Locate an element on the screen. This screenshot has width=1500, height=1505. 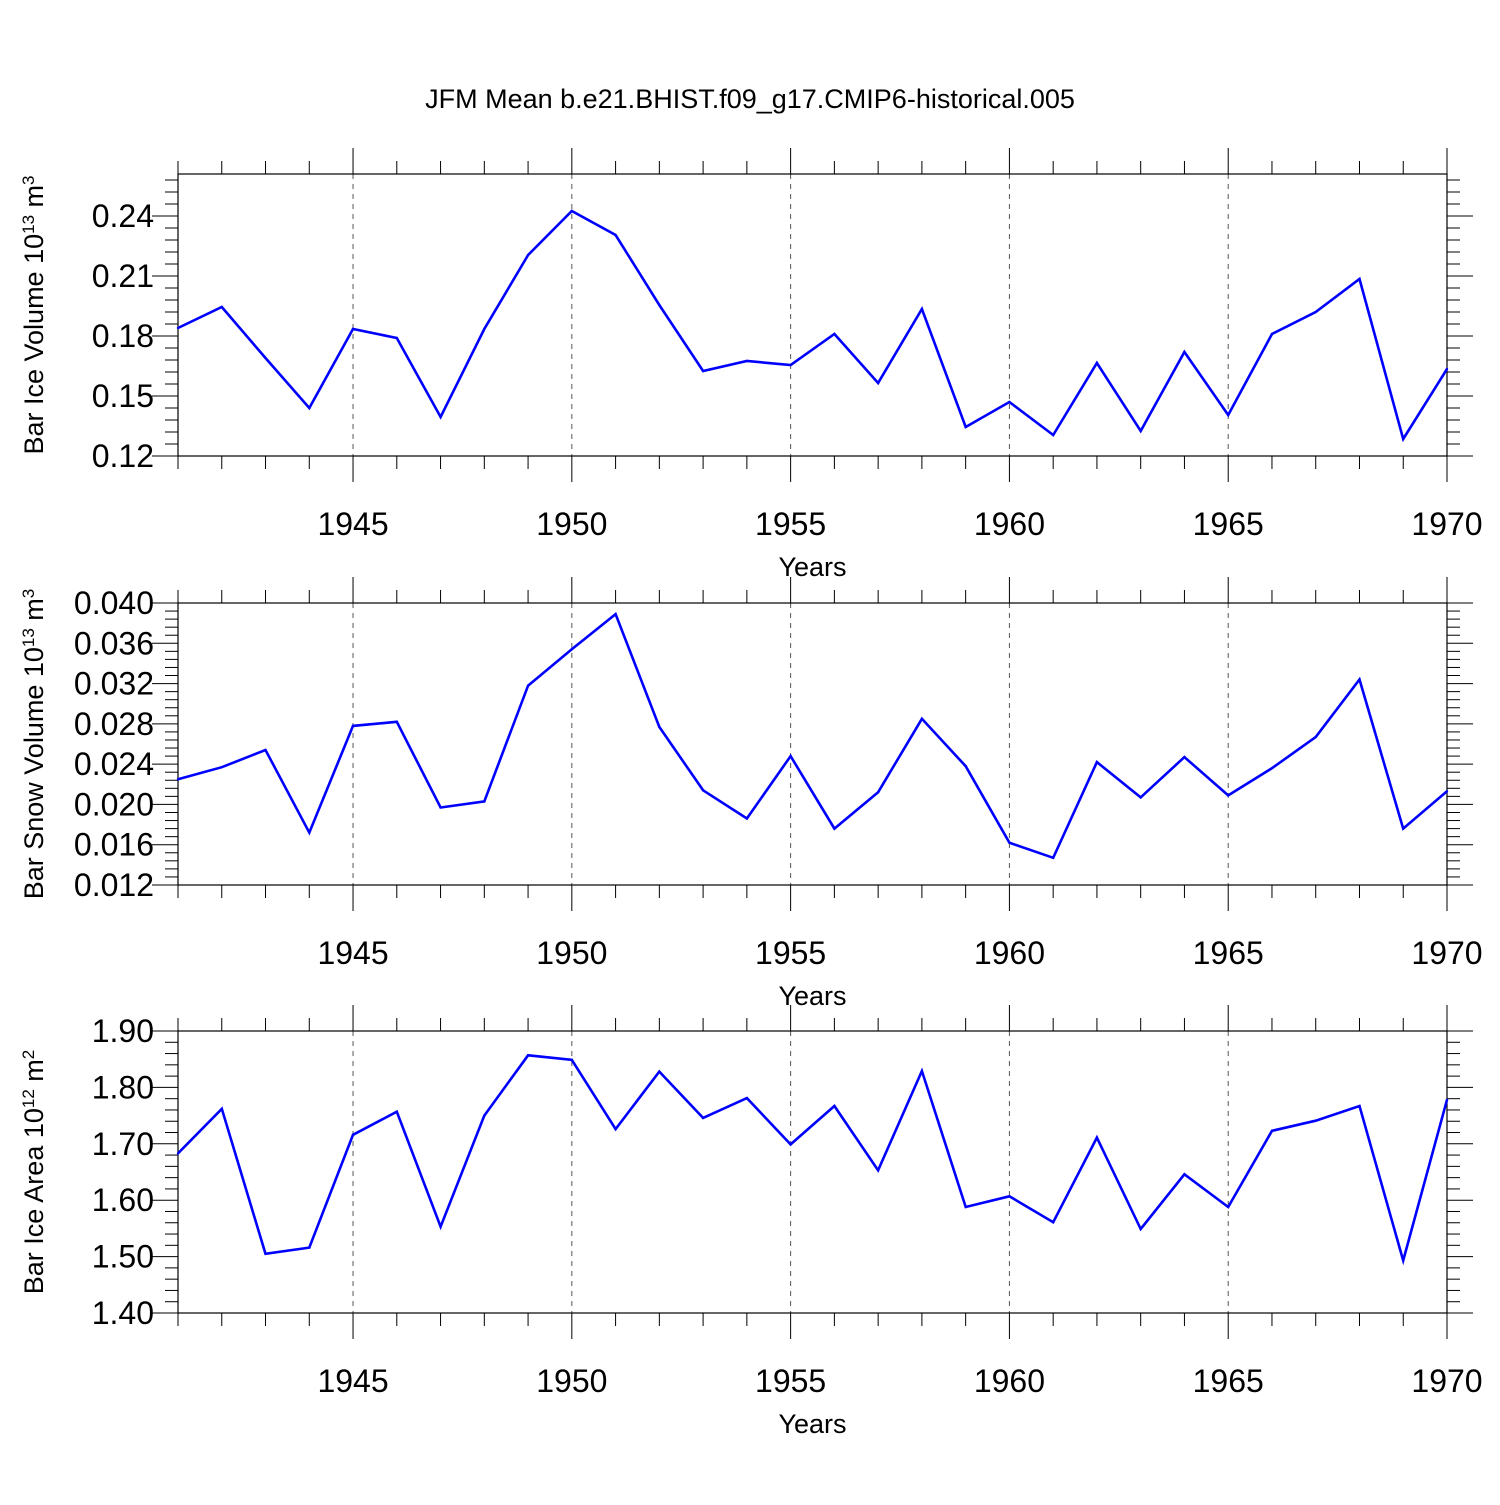
data-point-ice-area-1966 is located at coordinates (1272, 1131).